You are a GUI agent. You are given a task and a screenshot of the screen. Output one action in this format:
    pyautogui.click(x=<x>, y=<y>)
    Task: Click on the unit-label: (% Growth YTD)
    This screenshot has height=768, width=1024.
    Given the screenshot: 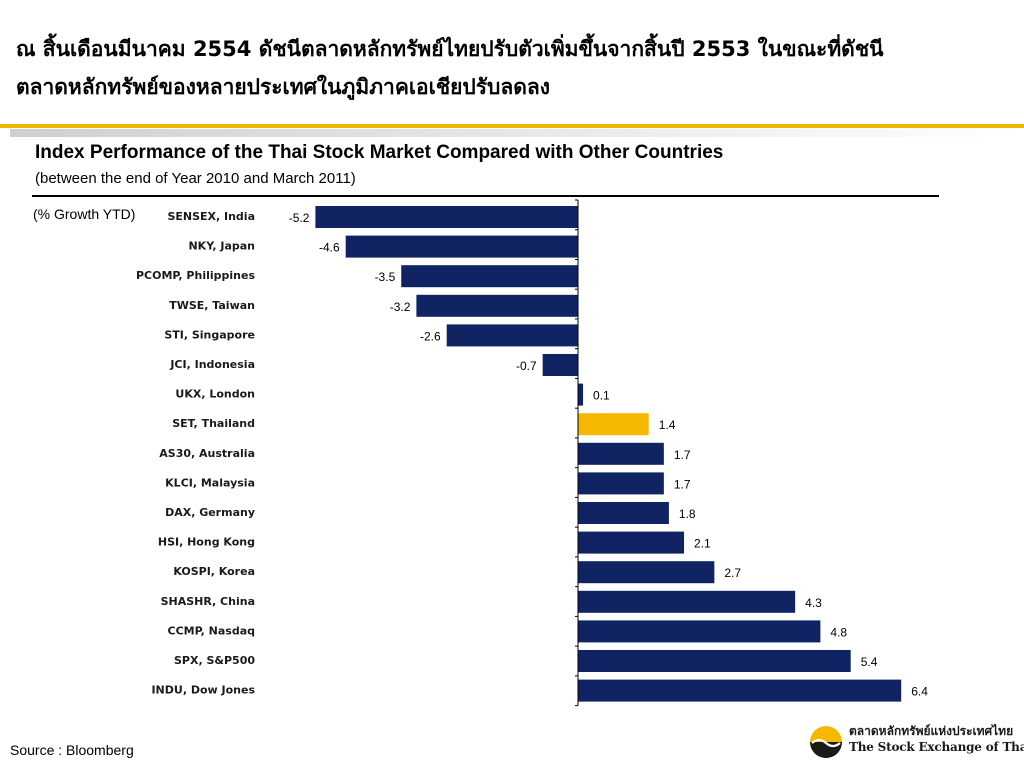 What is the action you would take?
    pyautogui.click(x=84, y=214)
    